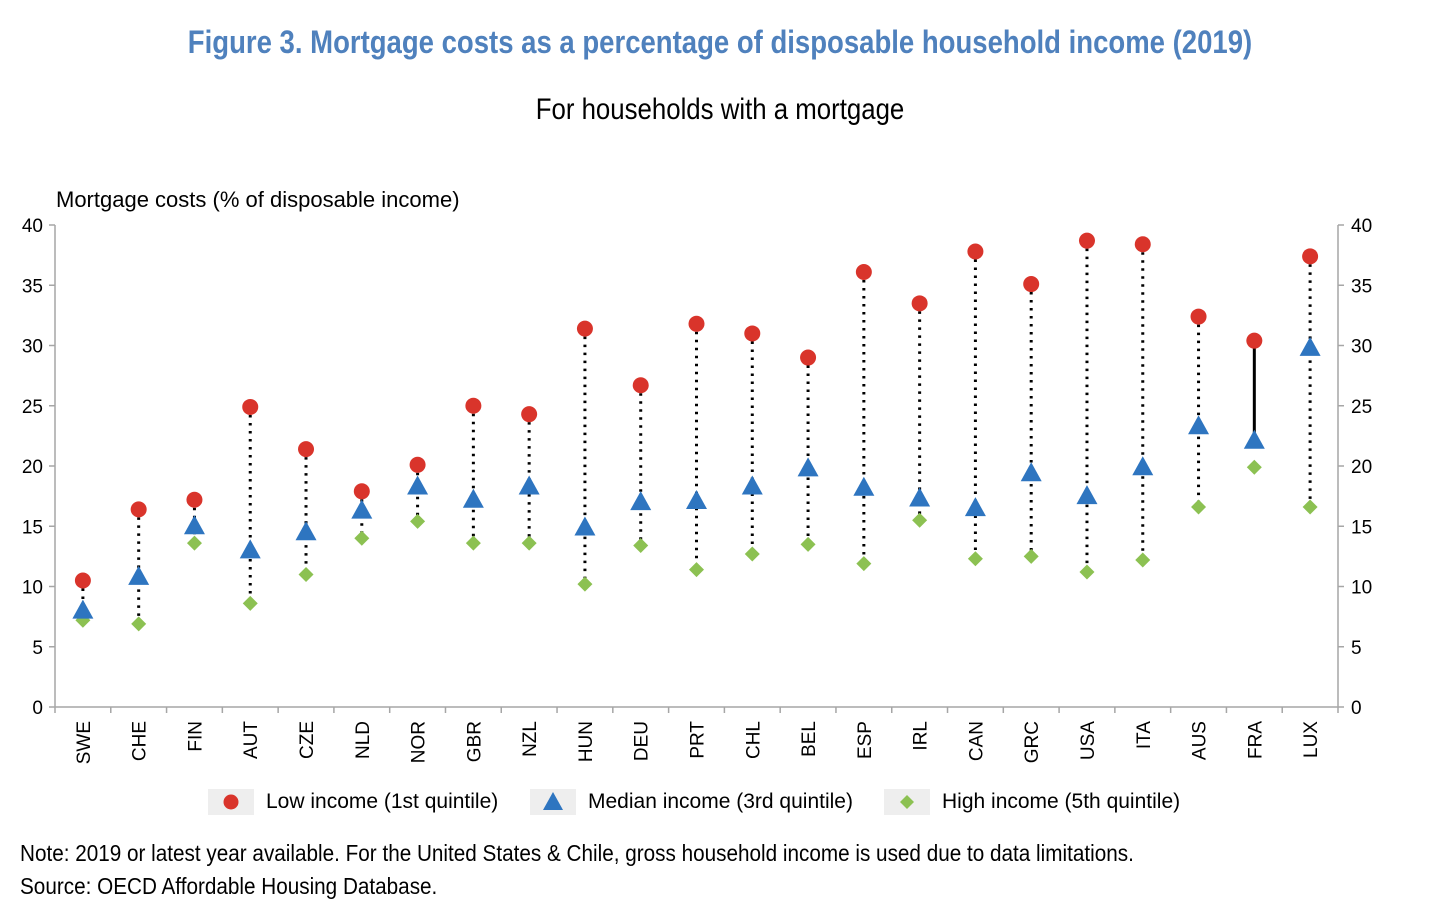  I want to click on x-tick-label: AUT, so click(251, 740).